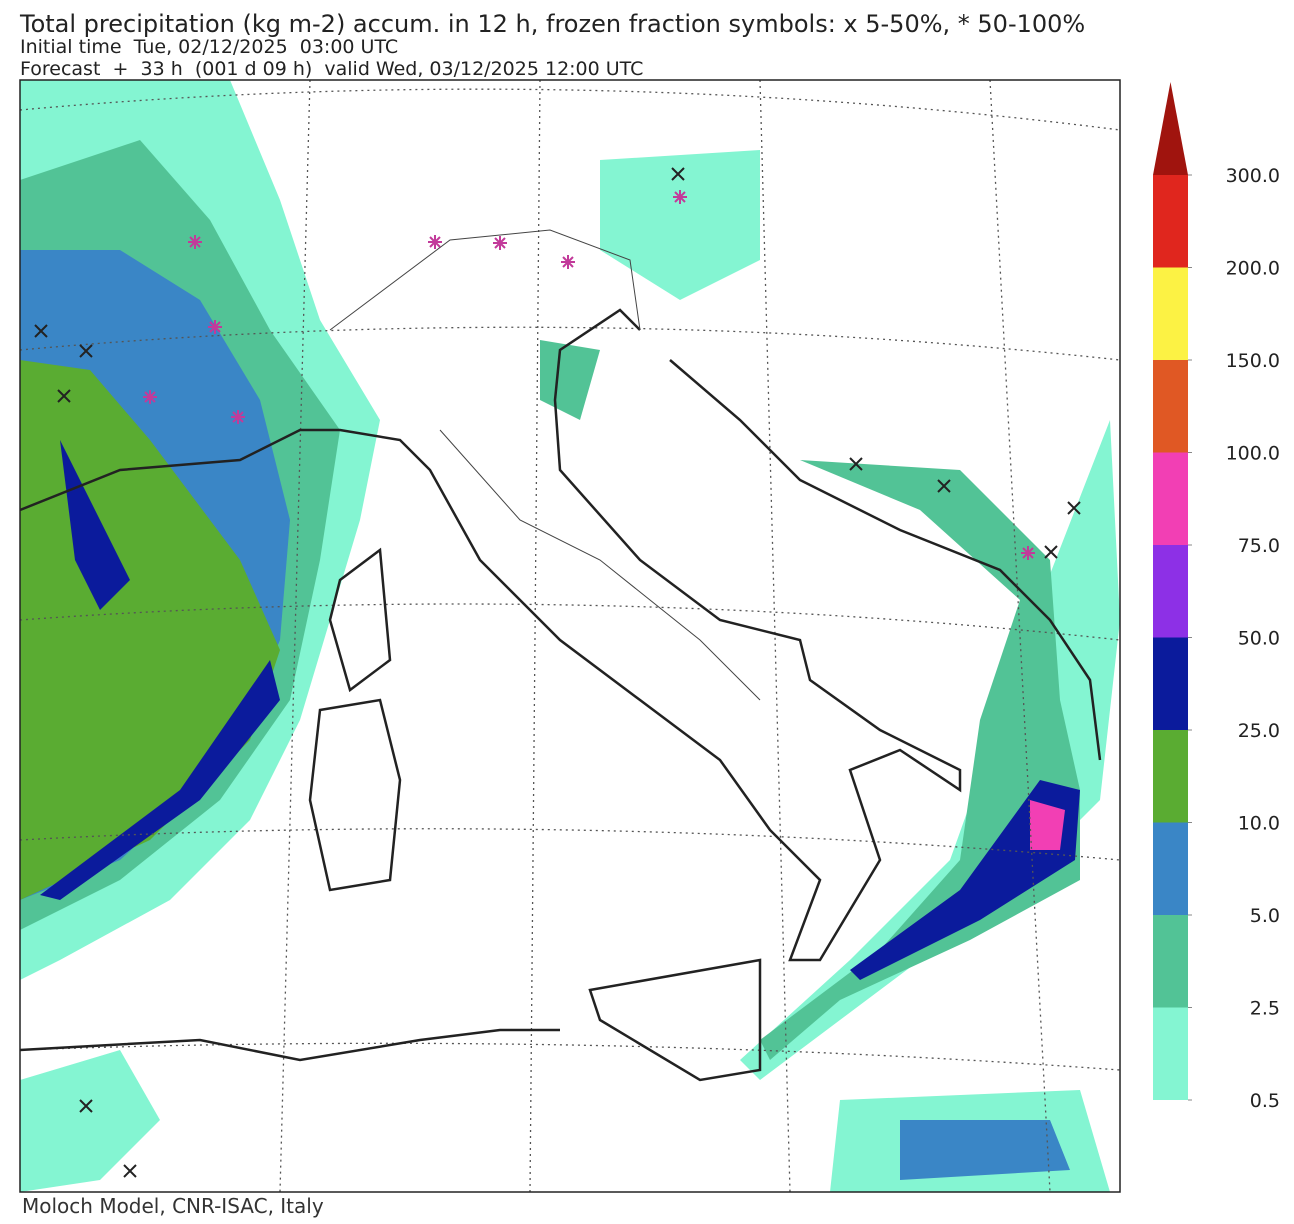 This screenshot has width=1294, height=1224. What do you see at coordinates (1265, 916) in the screenshot?
I see `colorbar-label: 5.0` at bounding box center [1265, 916].